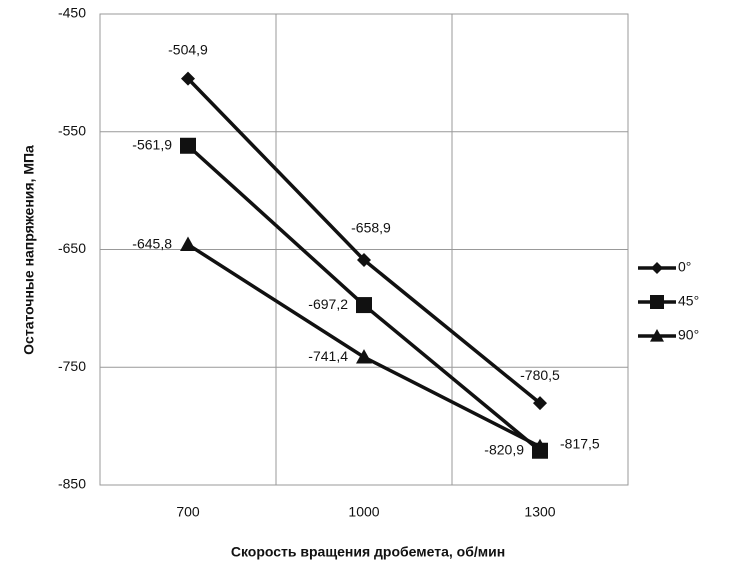 This screenshot has height=570, width=731. Describe the element at coordinates (152, 243) in the screenshot. I see `data-label: -645,8` at that location.